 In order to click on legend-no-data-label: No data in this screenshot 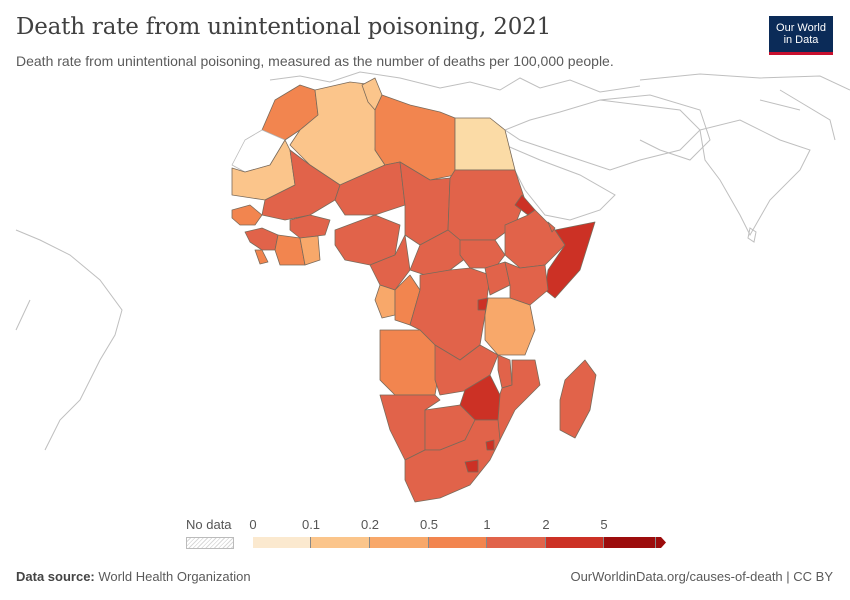, I will do `click(209, 524)`.